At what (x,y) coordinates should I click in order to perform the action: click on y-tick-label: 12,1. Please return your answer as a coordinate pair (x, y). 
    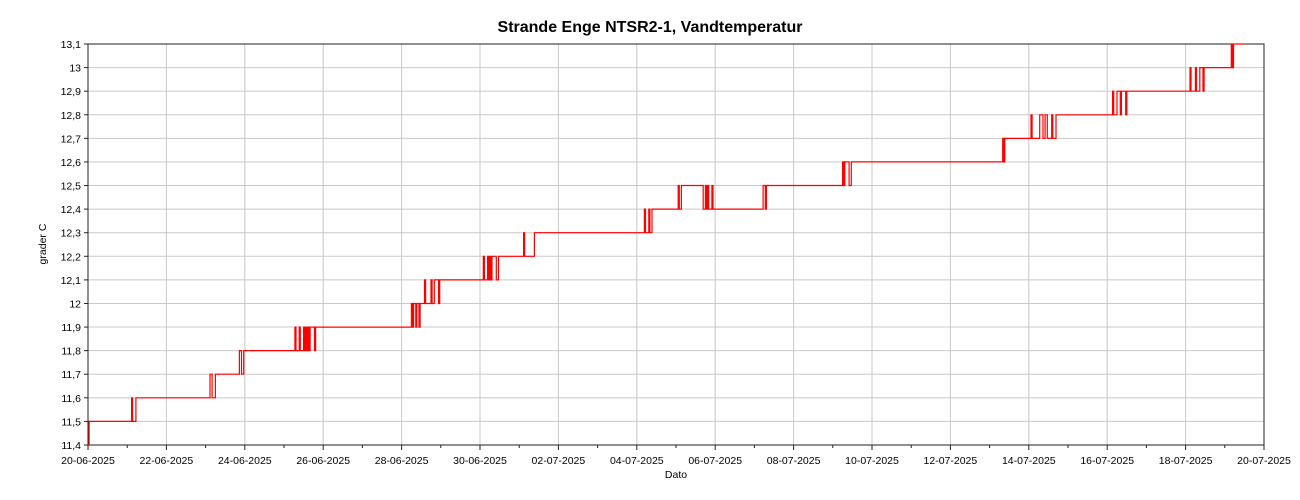
    Looking at the image, I should click on (71, 281).